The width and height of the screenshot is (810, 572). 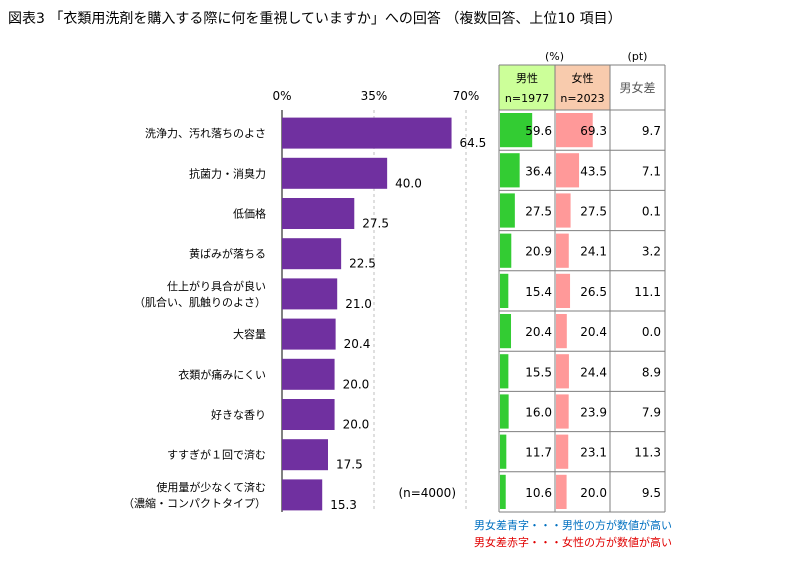 What do you see at coordinates (249, 334) in the screenshot?
I see `category-label: 大容量` at bounding box center [249, 334].